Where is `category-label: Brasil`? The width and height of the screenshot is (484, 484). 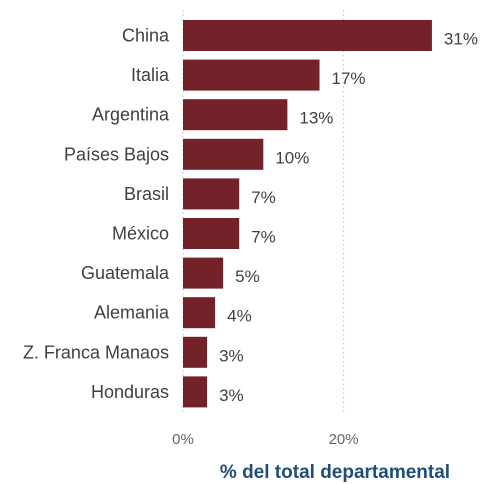 category-label: Brasil is located at coordinates (146, 194).